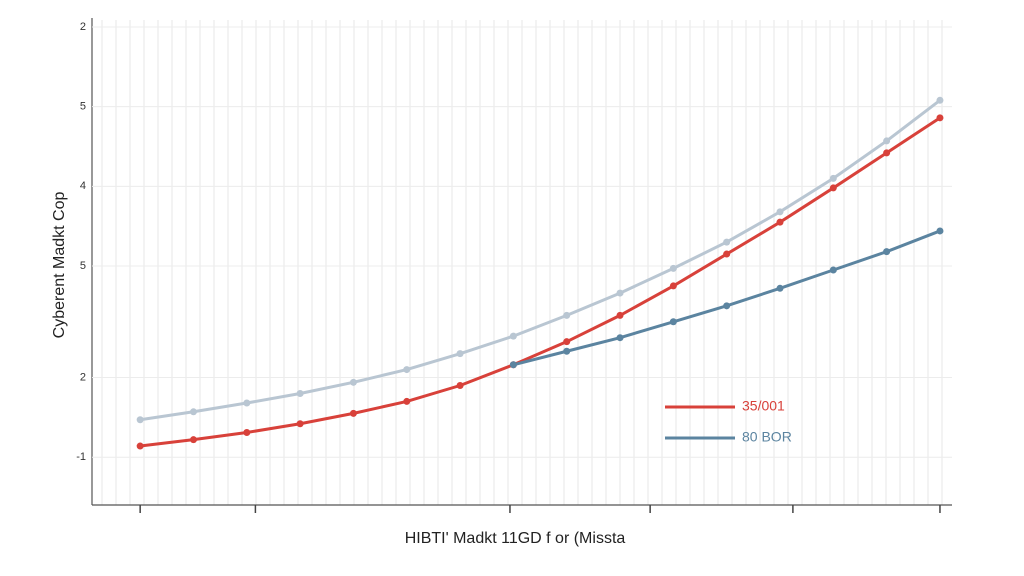 Image resolution: width=1024 pixels, height=576 pixels. Describe the element at coordinates (81, 457) in the screenshot. I see `y-tick-label: -1` at that location.